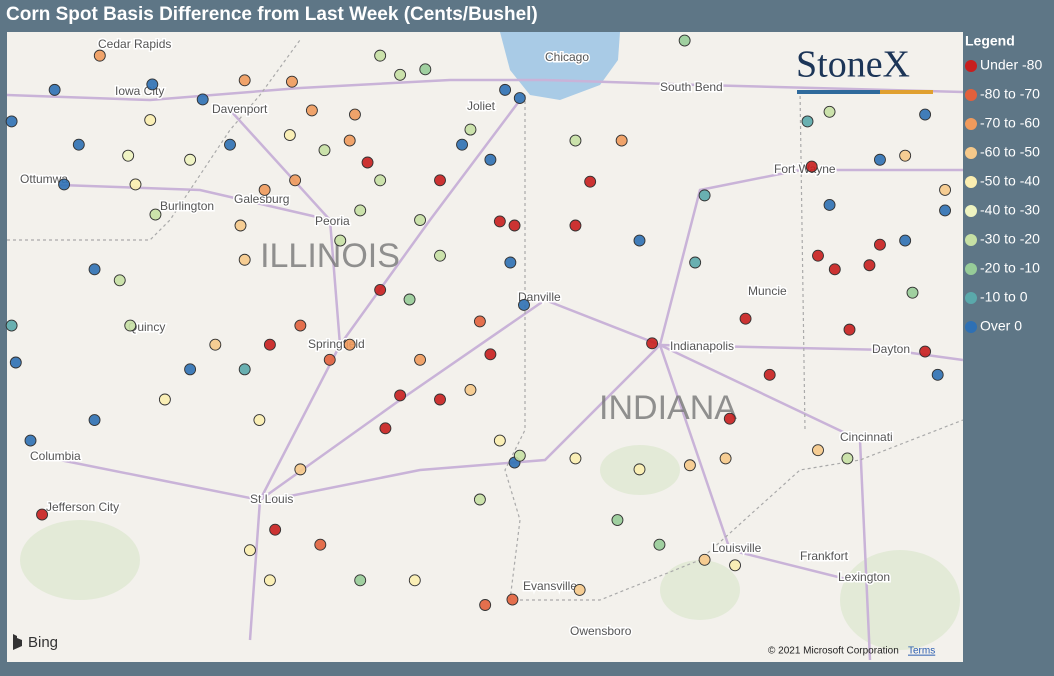 The image size is (1054, 676). What do you see at coordinates (990, 41) in the screenshot?
I see `legend-title: Legend` at bounding box center [990, 41].